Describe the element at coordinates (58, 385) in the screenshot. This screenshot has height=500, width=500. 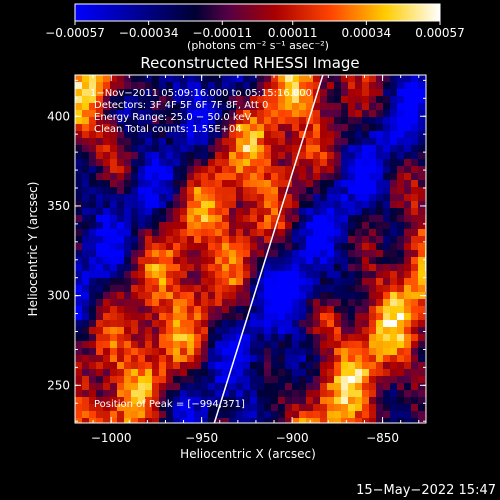
I see `y-tick-label: 250` at that location.